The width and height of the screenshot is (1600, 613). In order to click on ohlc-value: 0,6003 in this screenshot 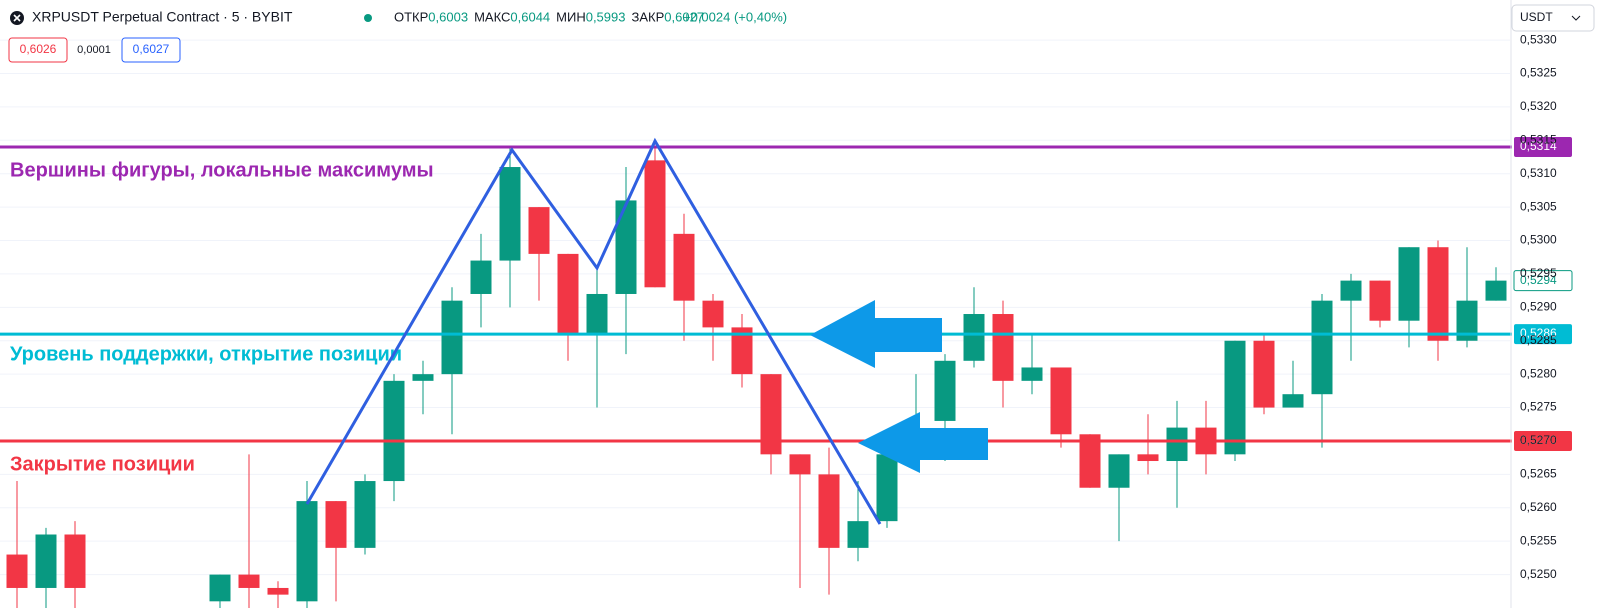, I will do `click(448, 16)`.